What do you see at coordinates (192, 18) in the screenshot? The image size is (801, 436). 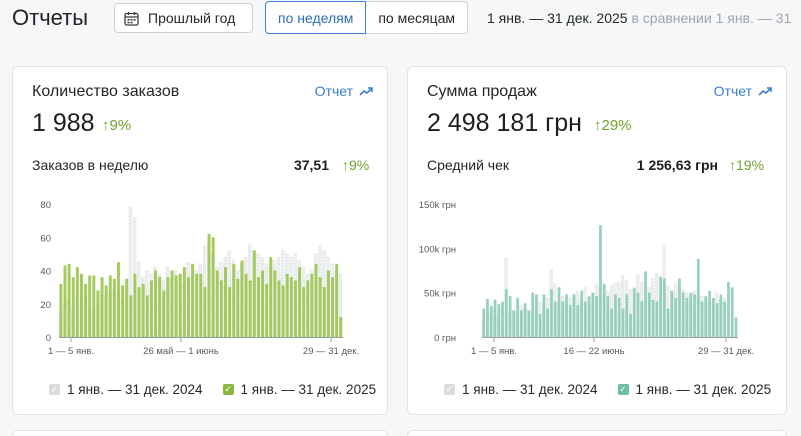 I see `period-label: Прошлый год` at bounding box center [192, 18].